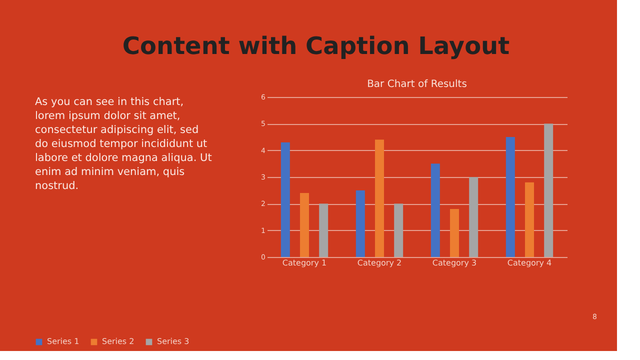 The width and height of the screenshot is (640, 360). Describe the element at coordinates (118, 341) in the screenshot. I see `legend-label: Series 2` at that location.